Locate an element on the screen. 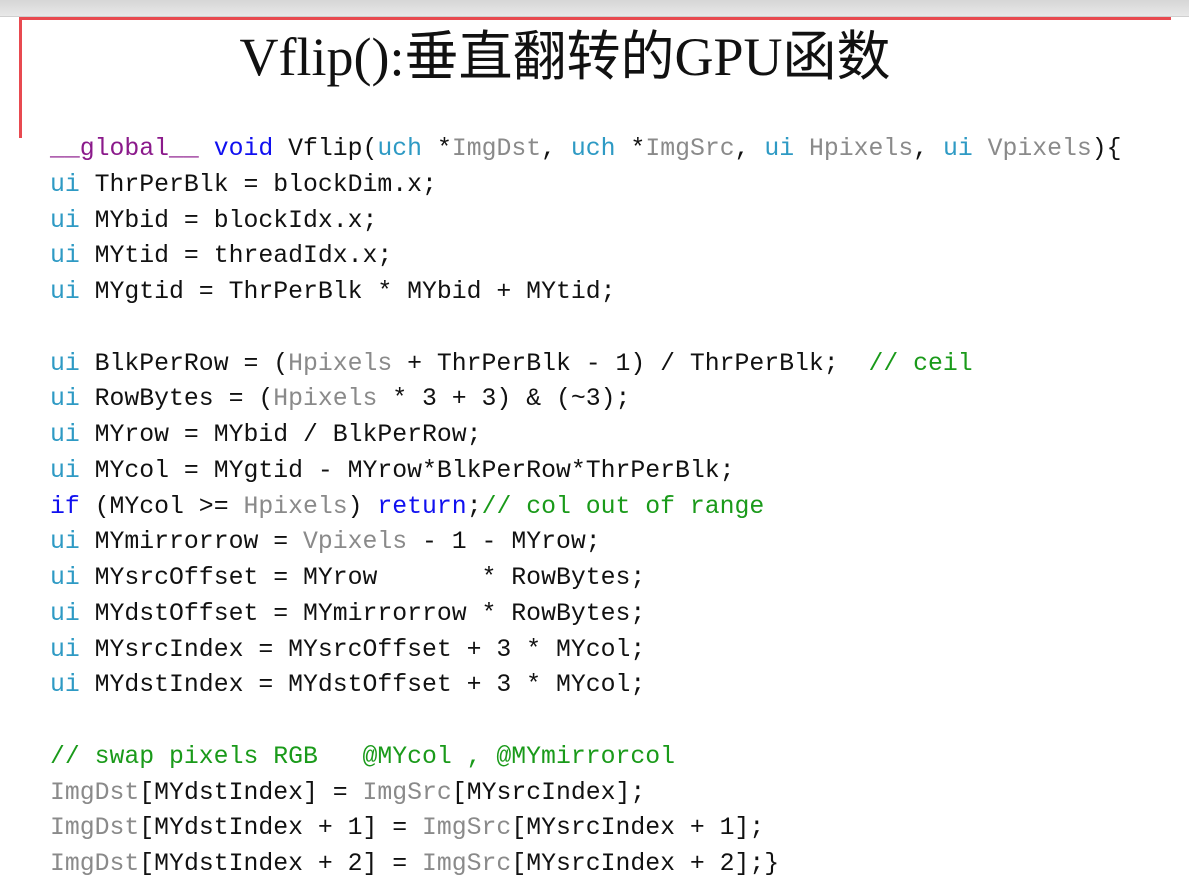  code-token: // col out of range is located at coordinates (623, 506).